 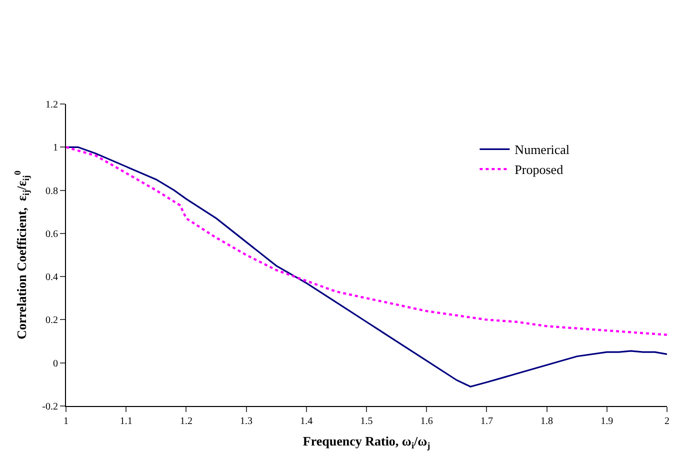 What do you see at coordinates (306, 421) in the screenshot?
I see `x-tick-label: 1.4` at bounding box center [306, 421].